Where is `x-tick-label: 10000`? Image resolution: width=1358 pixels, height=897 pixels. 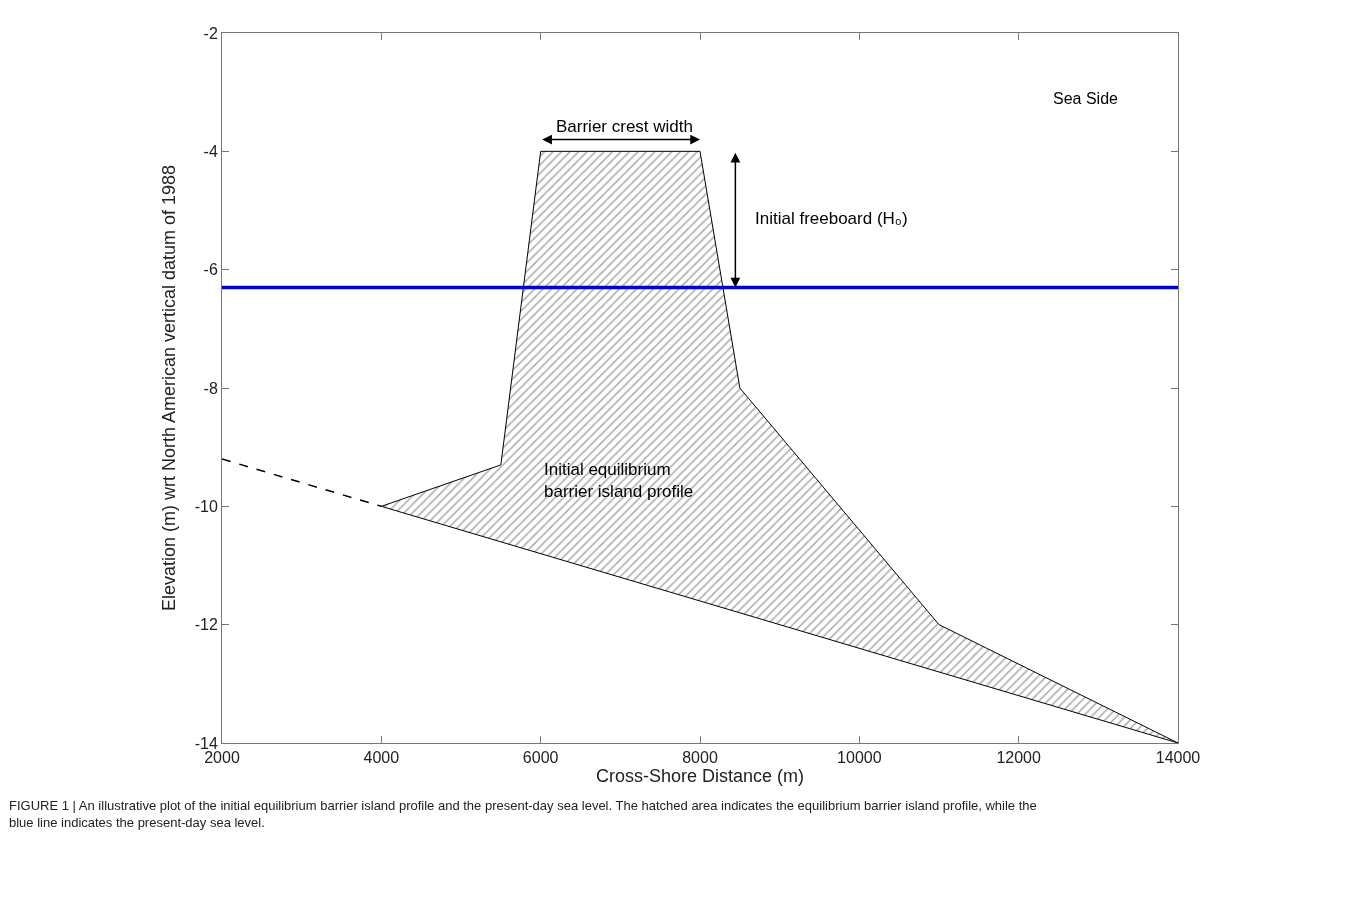 x-tick-label: 10000 is located at coordinates (859, 758).